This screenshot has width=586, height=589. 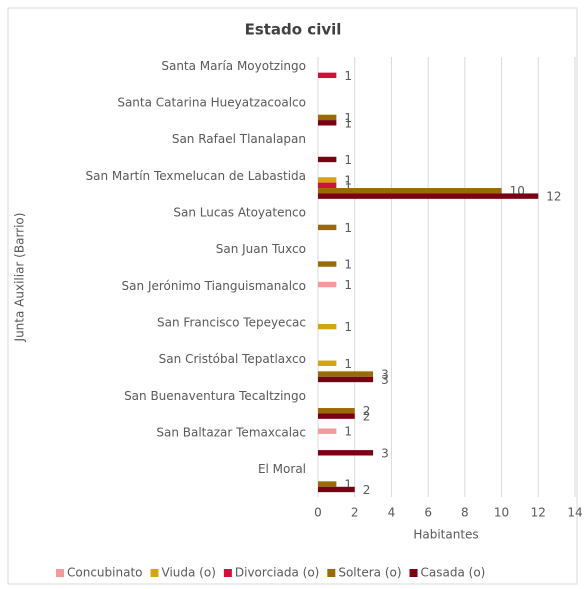 I want to click on chart-title: Estado civil, so click(x=293, y=30).